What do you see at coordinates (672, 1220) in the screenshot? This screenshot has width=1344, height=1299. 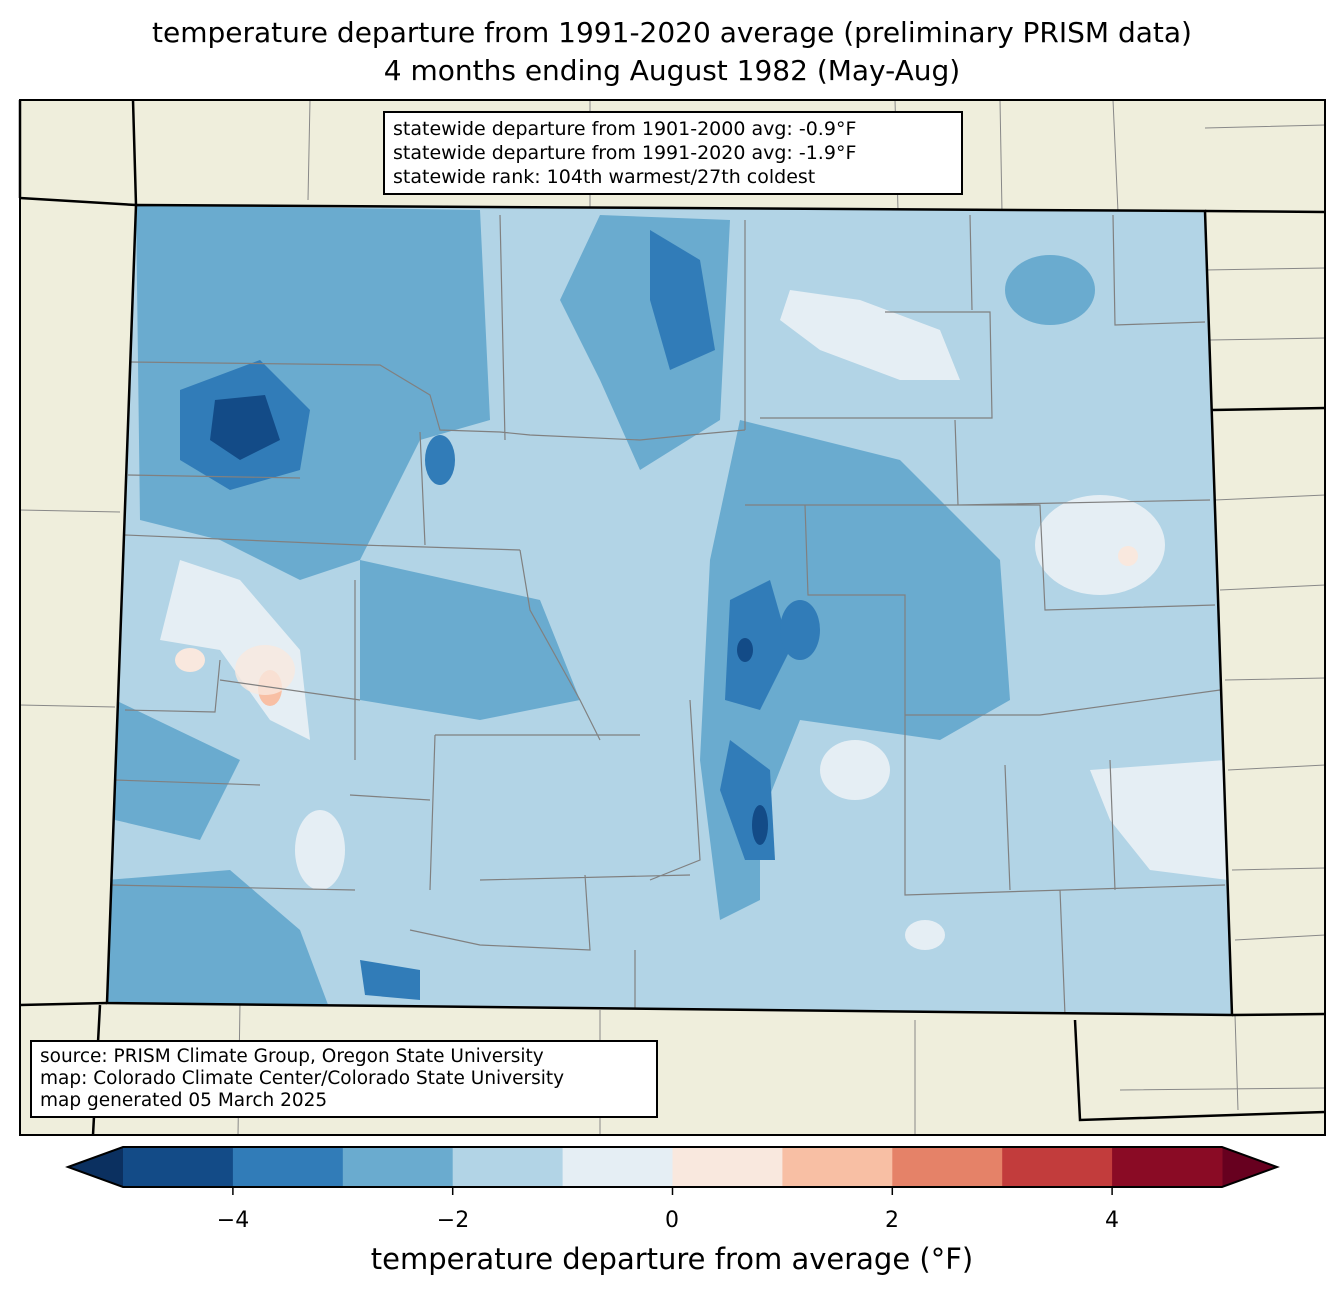 I see `colorbar-tick-label: 0` at bounding box center [672, 1220].